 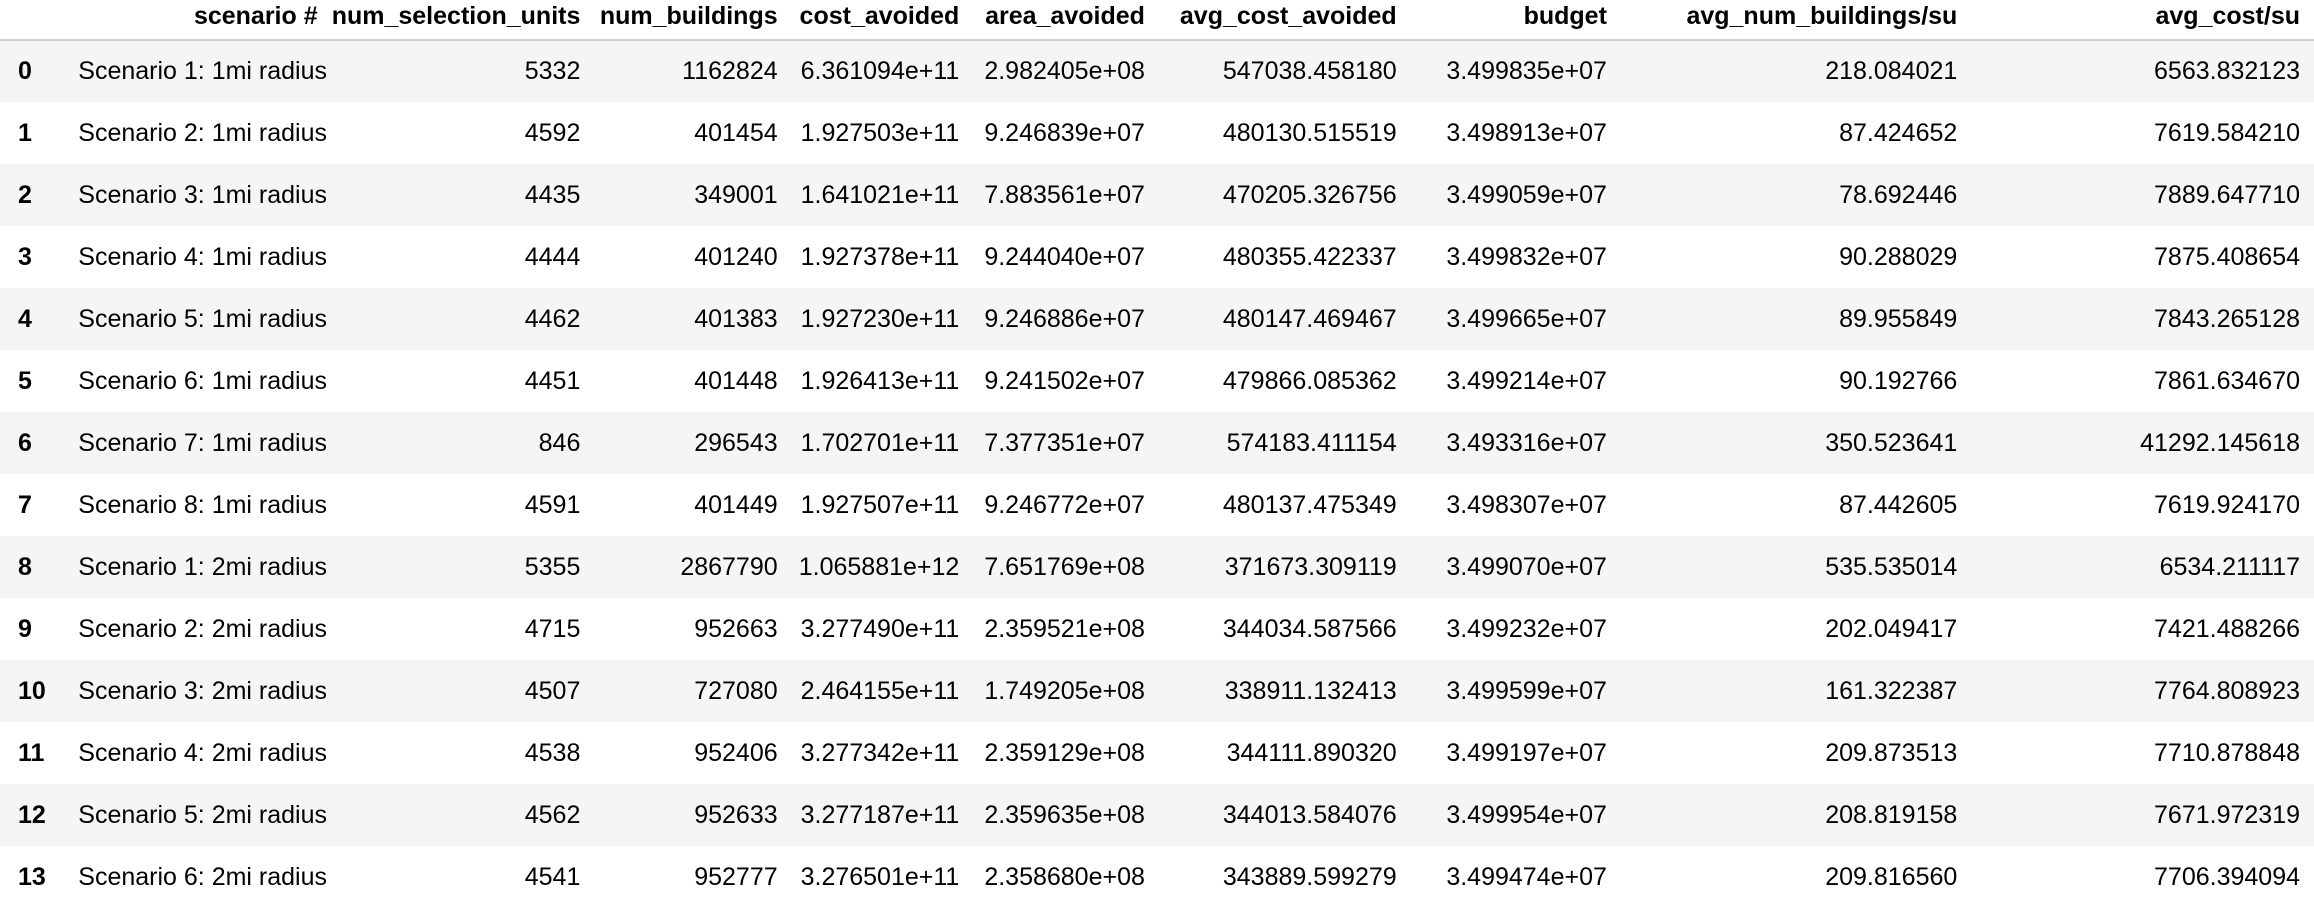 What do you see at coordinates (2227, 690) in the screenshot?
I see `cell-avg-cost-su: 7764.808923` at bounding box center [2227, 690].